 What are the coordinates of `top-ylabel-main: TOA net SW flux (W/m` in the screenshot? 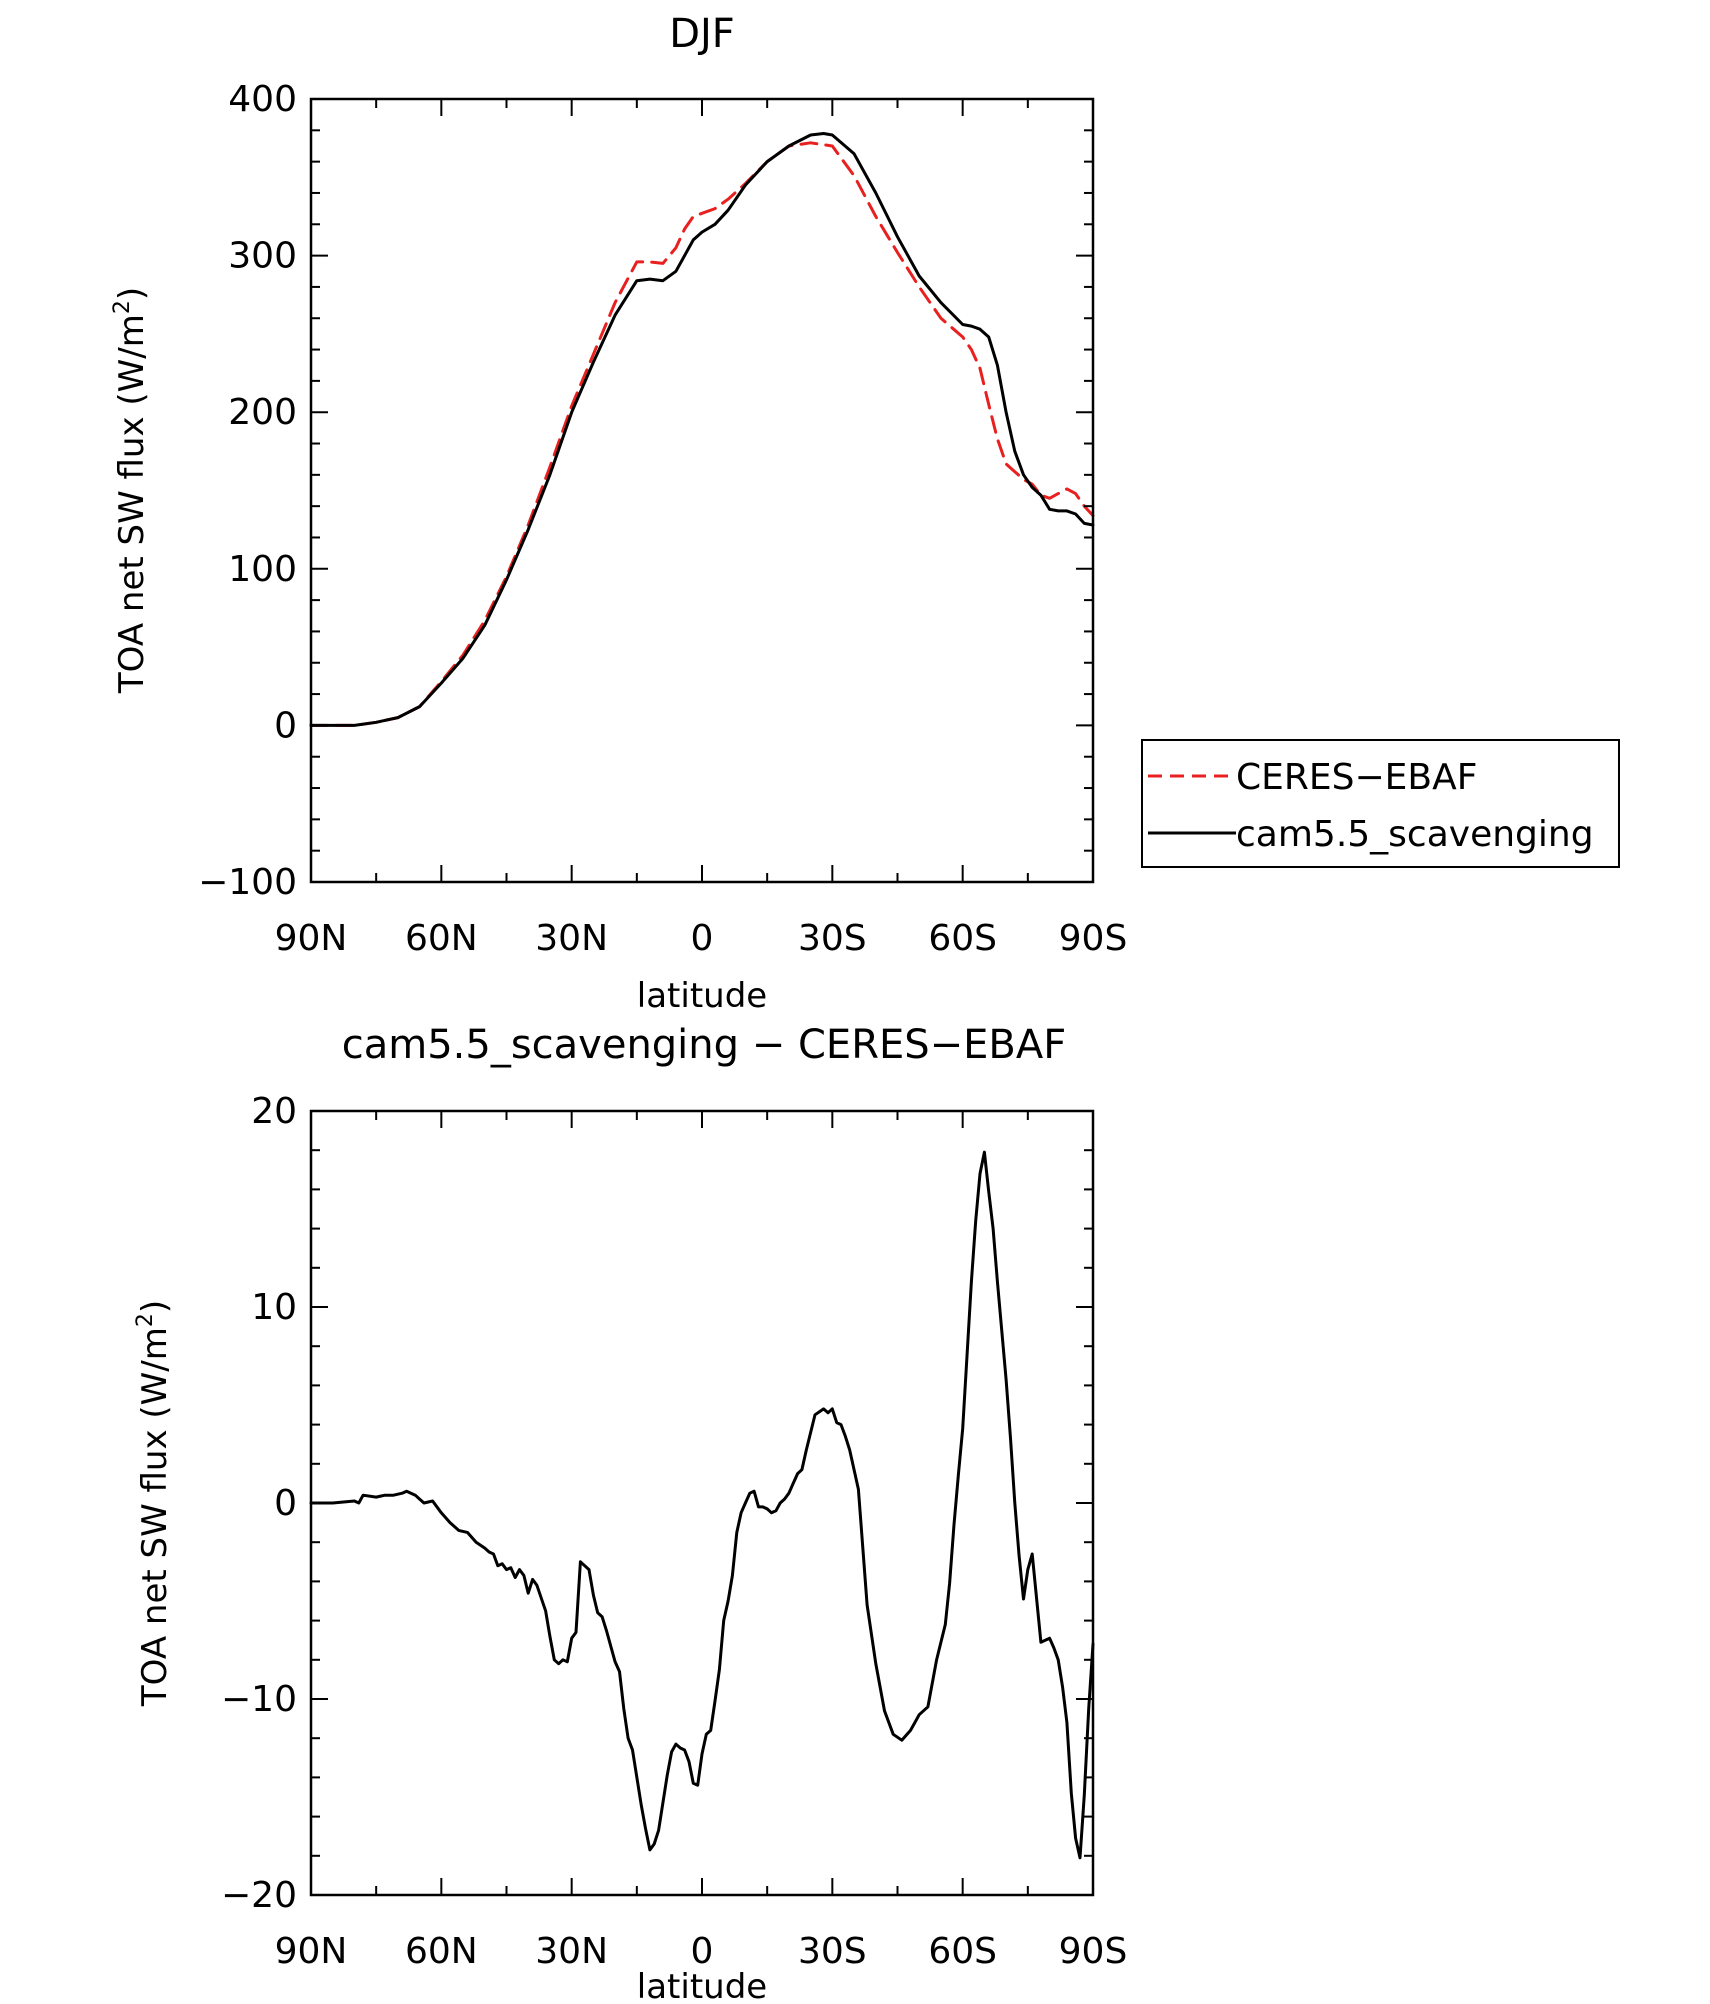 It's located at (132, 504).